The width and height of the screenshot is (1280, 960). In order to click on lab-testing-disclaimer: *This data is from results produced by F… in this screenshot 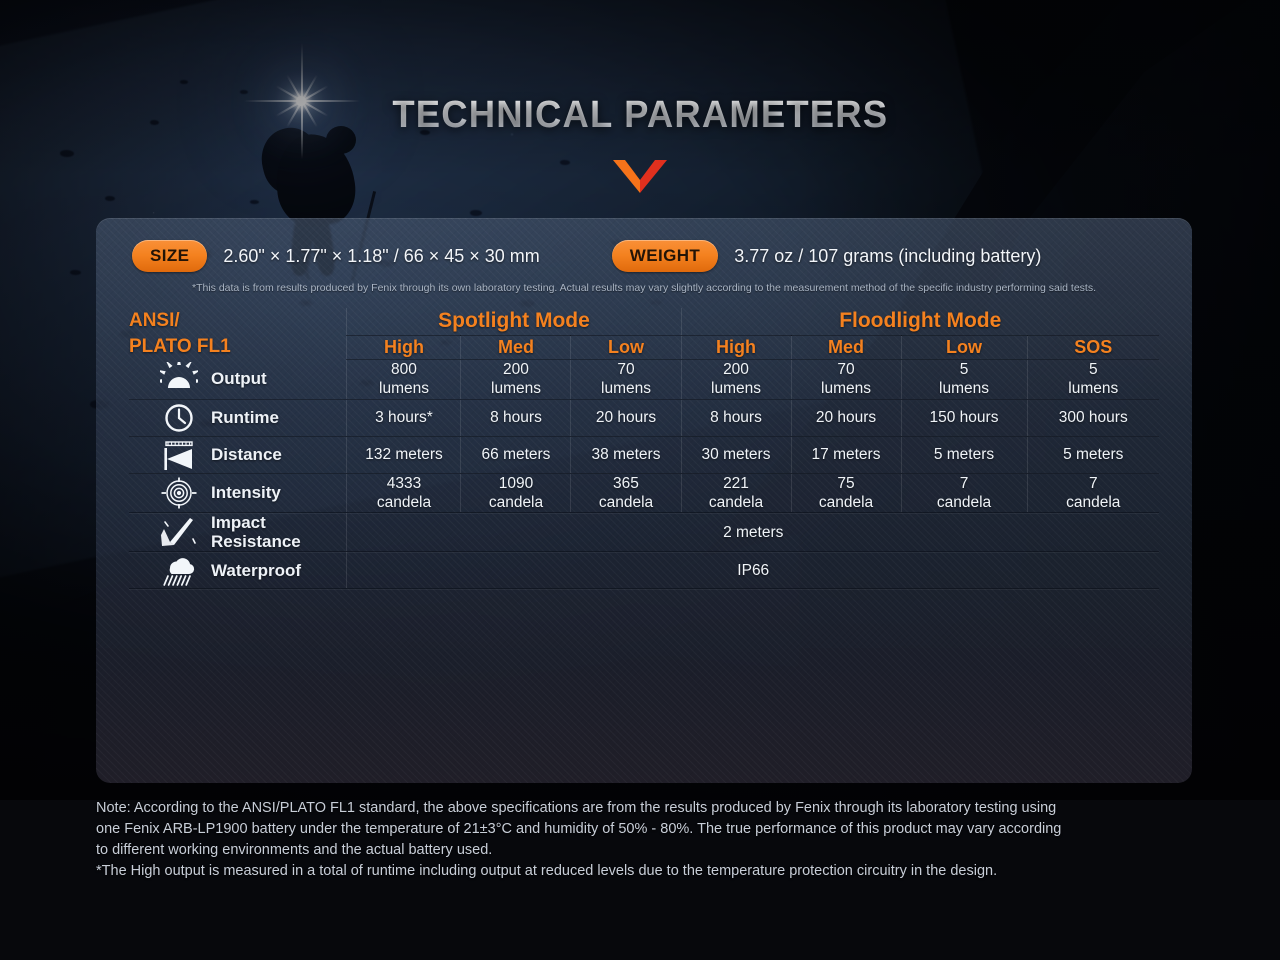, I will do `click(644, 288)`.